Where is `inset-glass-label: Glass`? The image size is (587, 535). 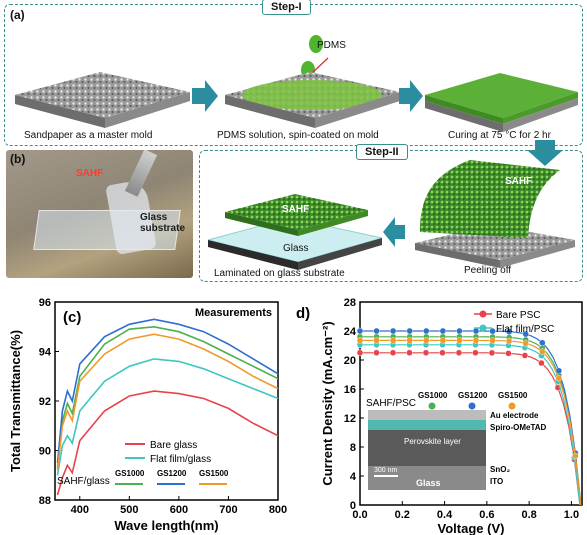
inset-glass-label: Glass is located at coordinates (428, 483).